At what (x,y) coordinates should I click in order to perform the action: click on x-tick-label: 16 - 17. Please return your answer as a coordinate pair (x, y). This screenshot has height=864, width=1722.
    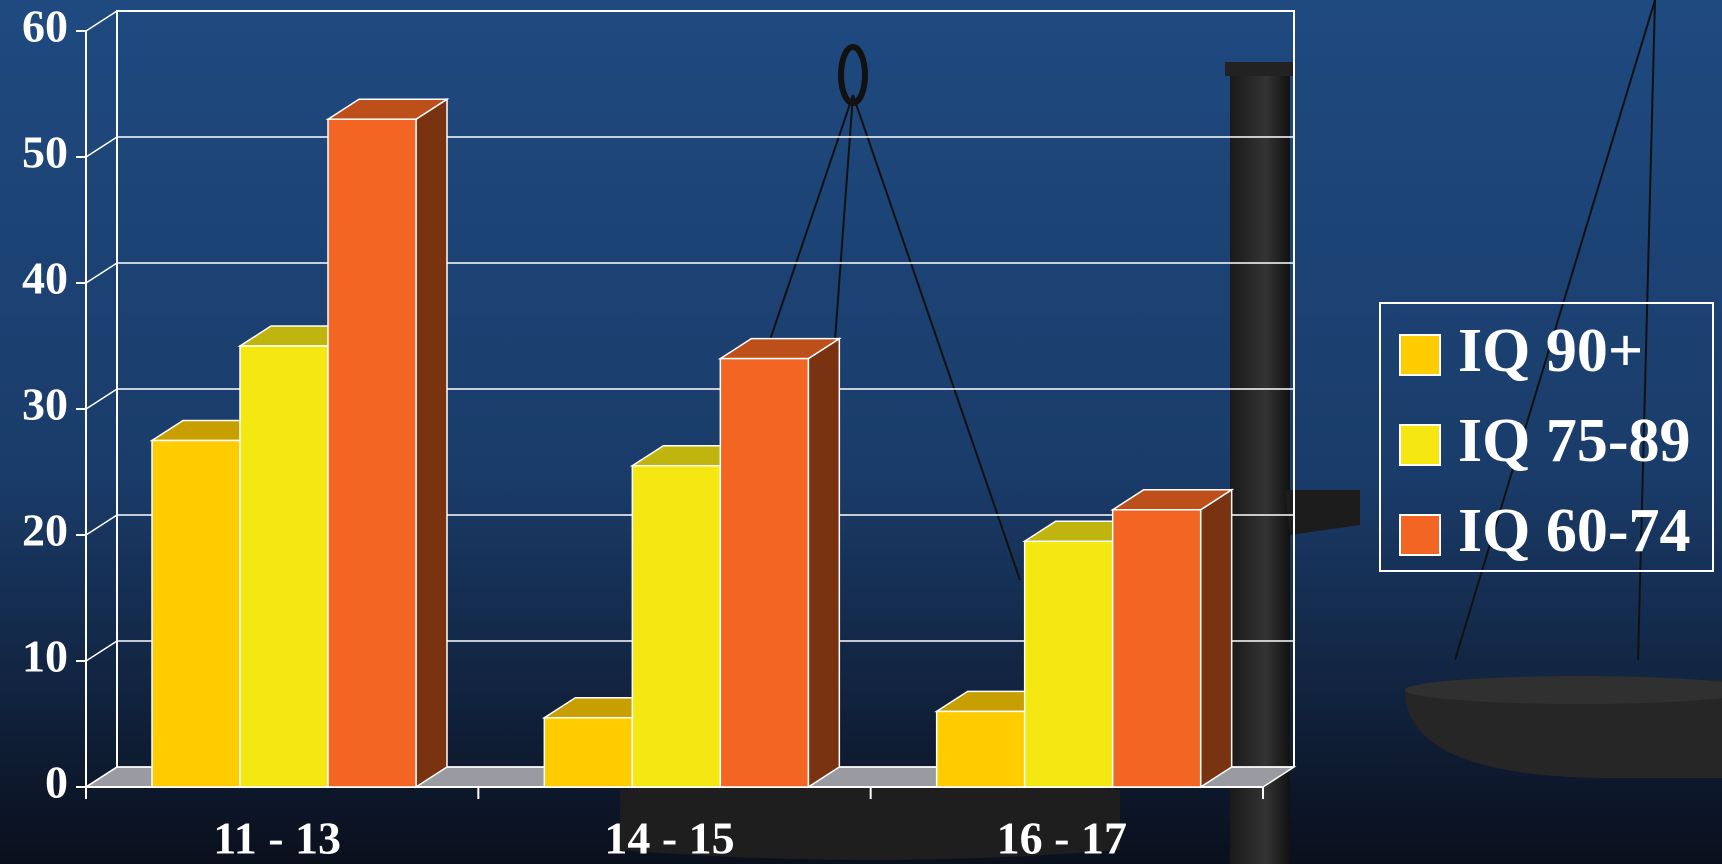
    Looking at the image, I should click on (1062, 838).